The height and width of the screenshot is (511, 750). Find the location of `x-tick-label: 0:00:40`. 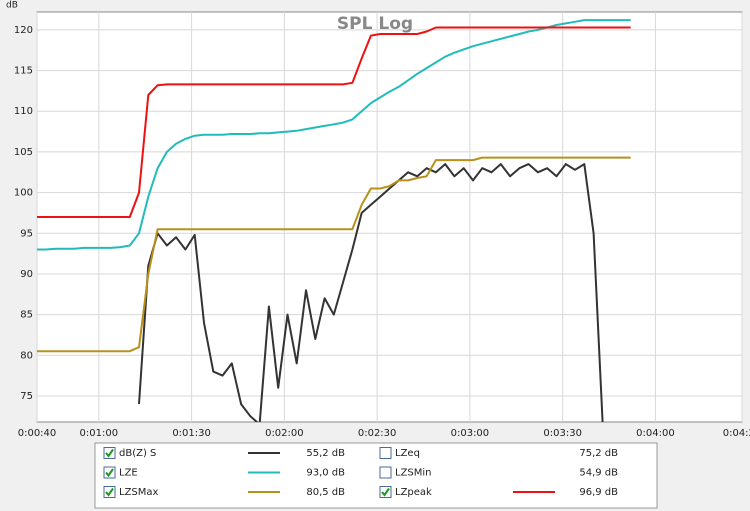

x-tick-label: 0:00:40 is located at coordinates (37, 433).